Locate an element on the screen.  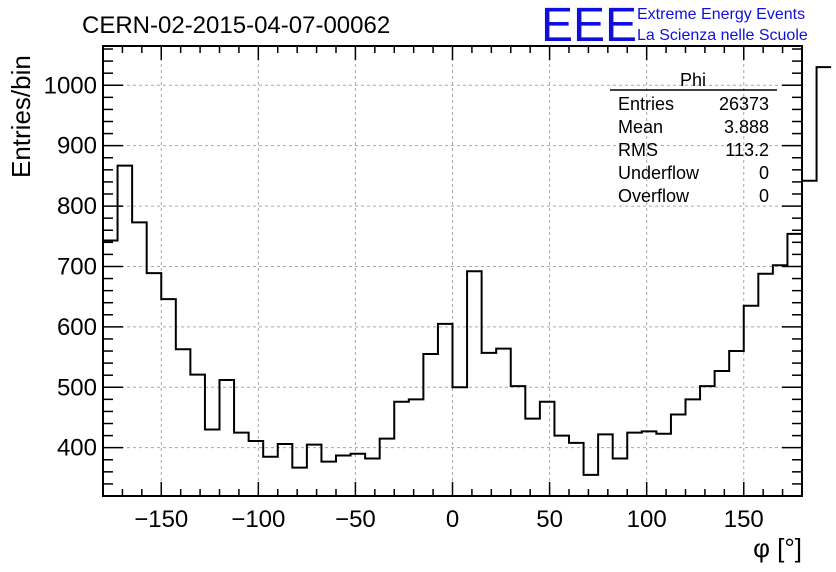
stats-row-label: RMS is located at coordinates (638, 150).